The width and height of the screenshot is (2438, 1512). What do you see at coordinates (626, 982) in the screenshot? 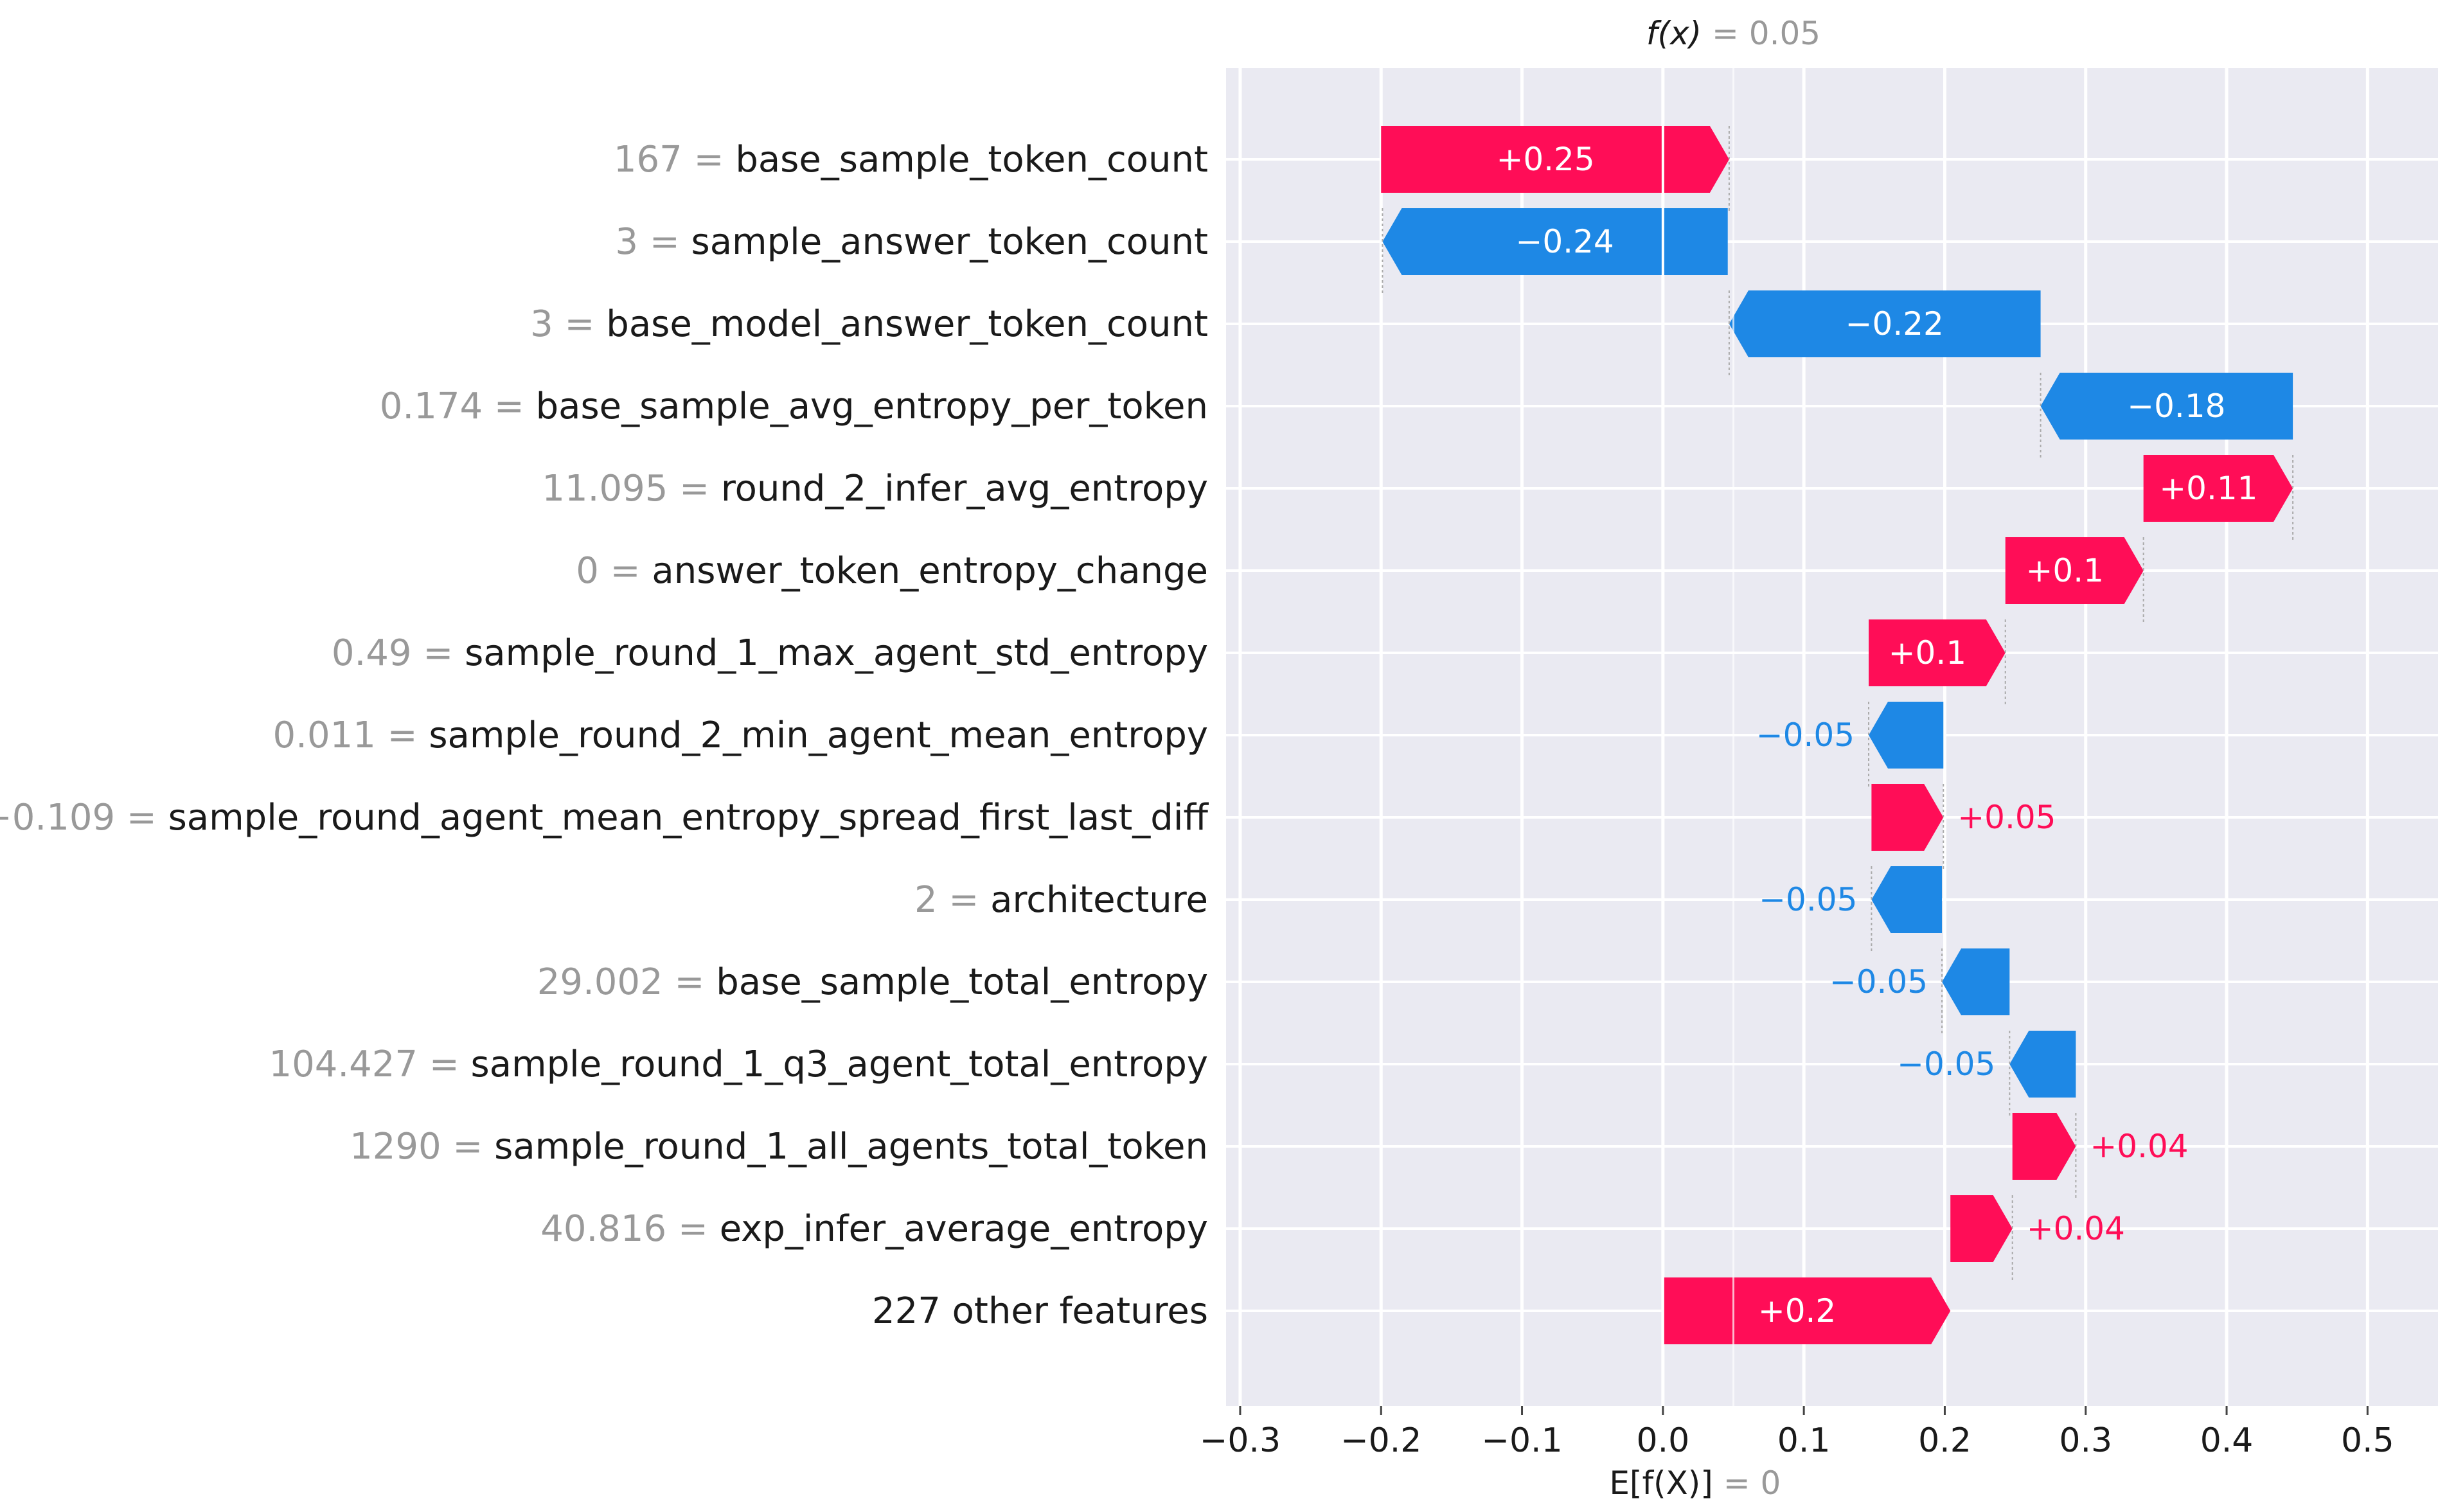
I see `feature-value: 29.002 =` at bounding box center [626, 982].